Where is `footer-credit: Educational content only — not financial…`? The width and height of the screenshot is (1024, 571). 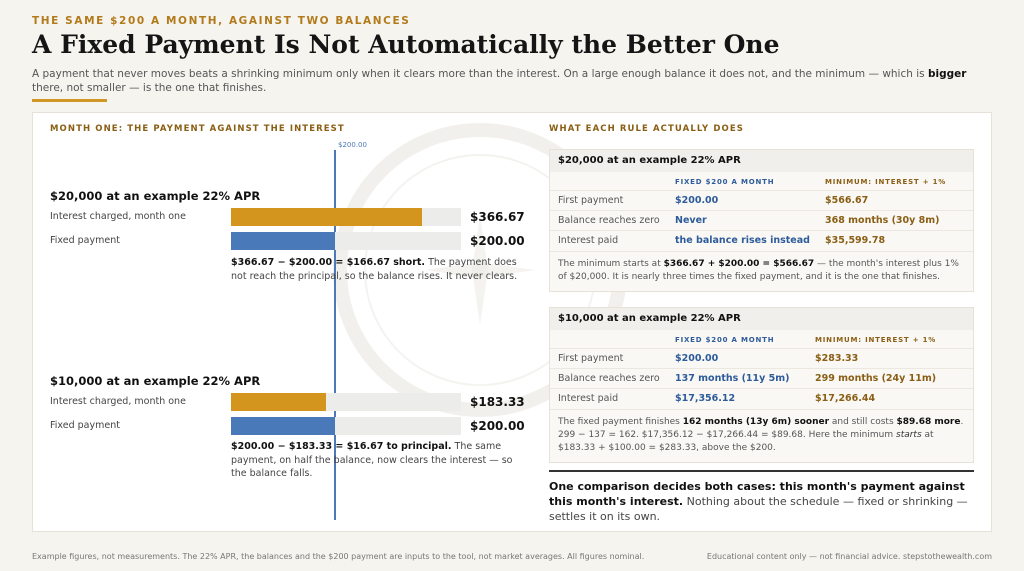
footer-credit: Educational content only — not financial… is located at coordinates (849, 556).